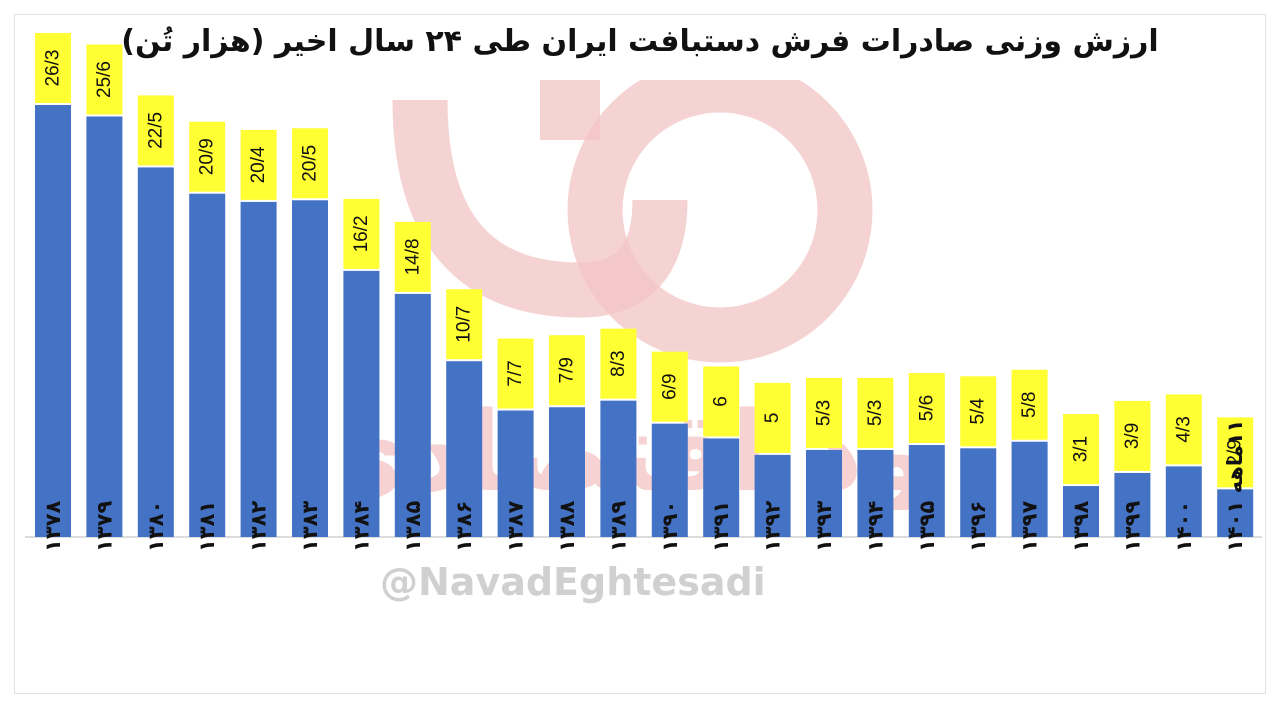 This screenshot has width=1280, height=707. I want to click on x-tick-label: ۱۳۹۵, so click(927, 526).